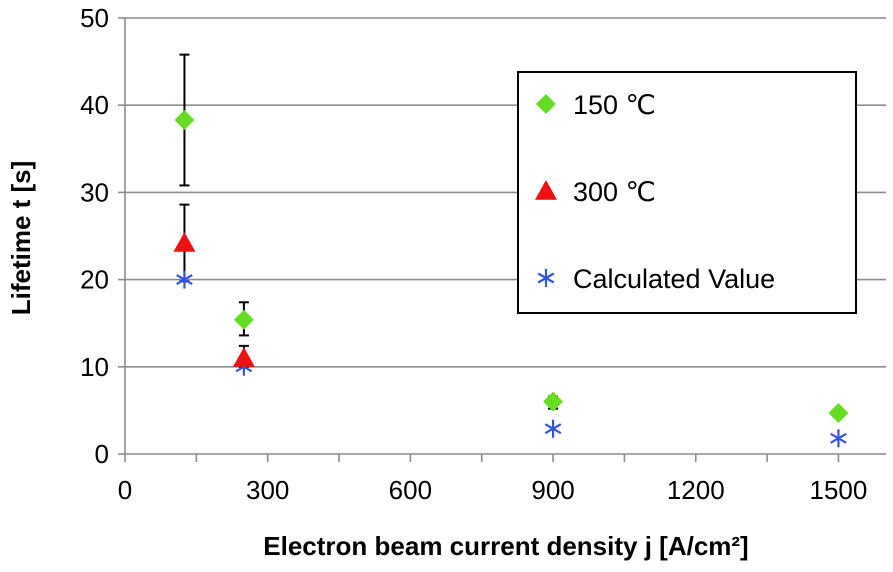  Describe the element at coordinates (21, 238) in the screenshot. I see `y-axis-title: Lifetime t [s]` at that location.